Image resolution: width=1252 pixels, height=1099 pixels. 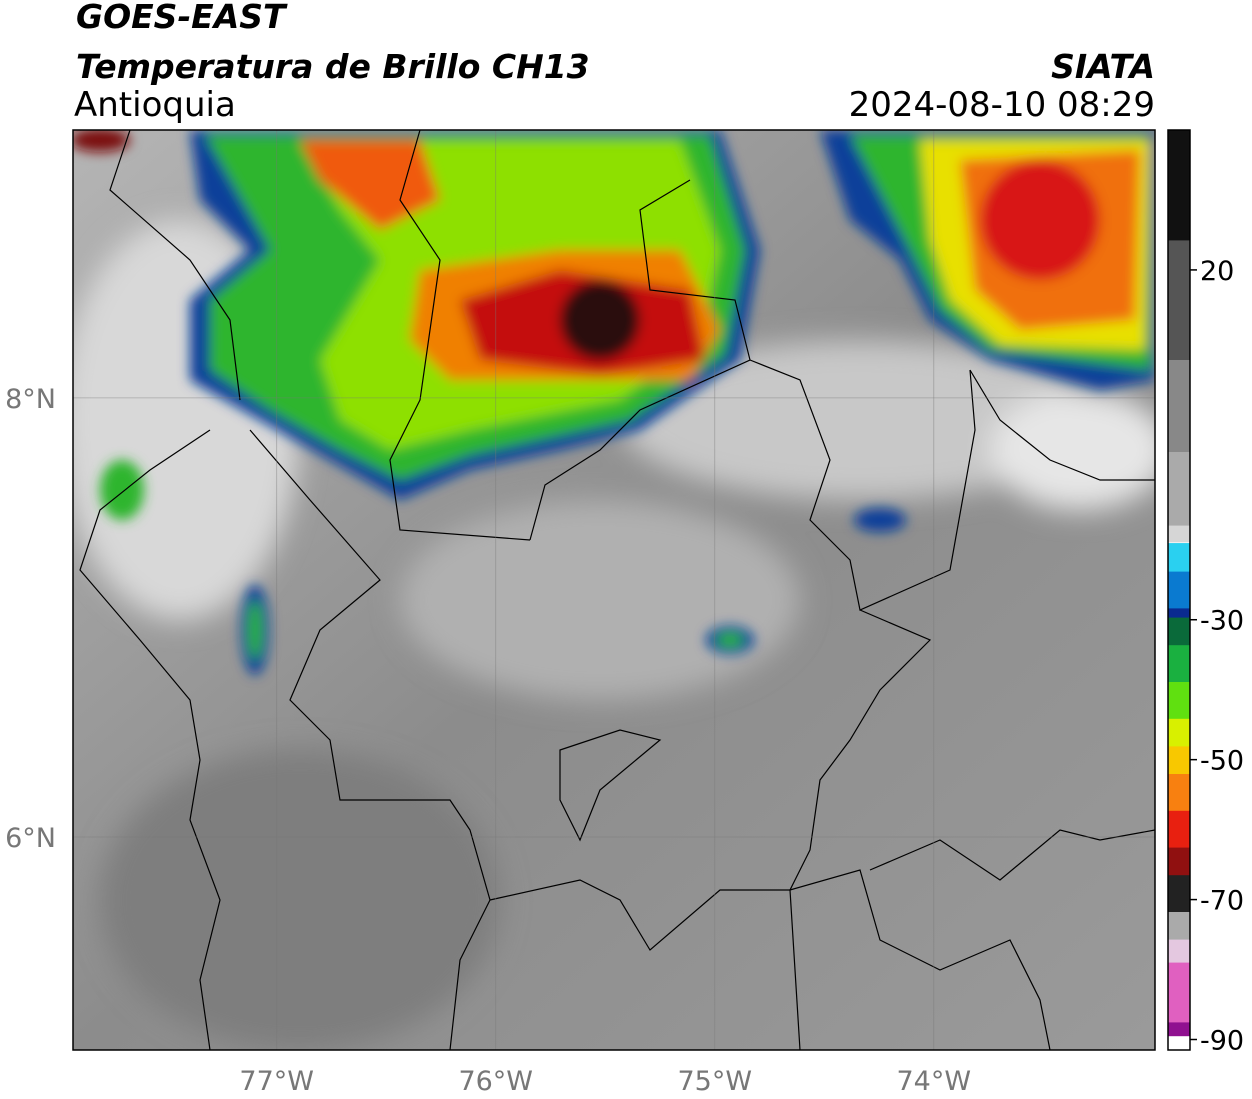 What do you see at coordinates (1222, 621) in the screenshot?
I see `colorbar-tick-label: -30` at bounding box center [1222, 621].